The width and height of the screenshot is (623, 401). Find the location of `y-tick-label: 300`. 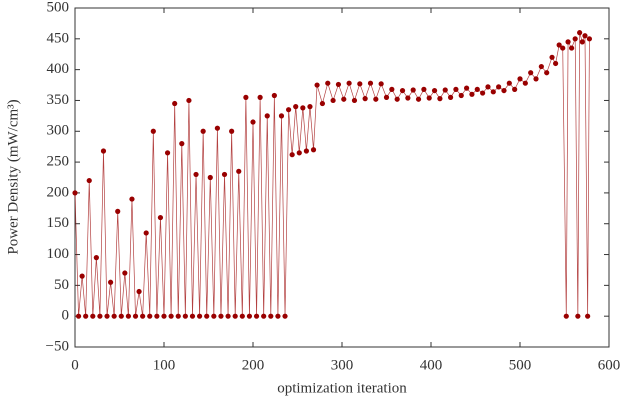

y-tick-label: 300 is located at coordinates (58, 131).